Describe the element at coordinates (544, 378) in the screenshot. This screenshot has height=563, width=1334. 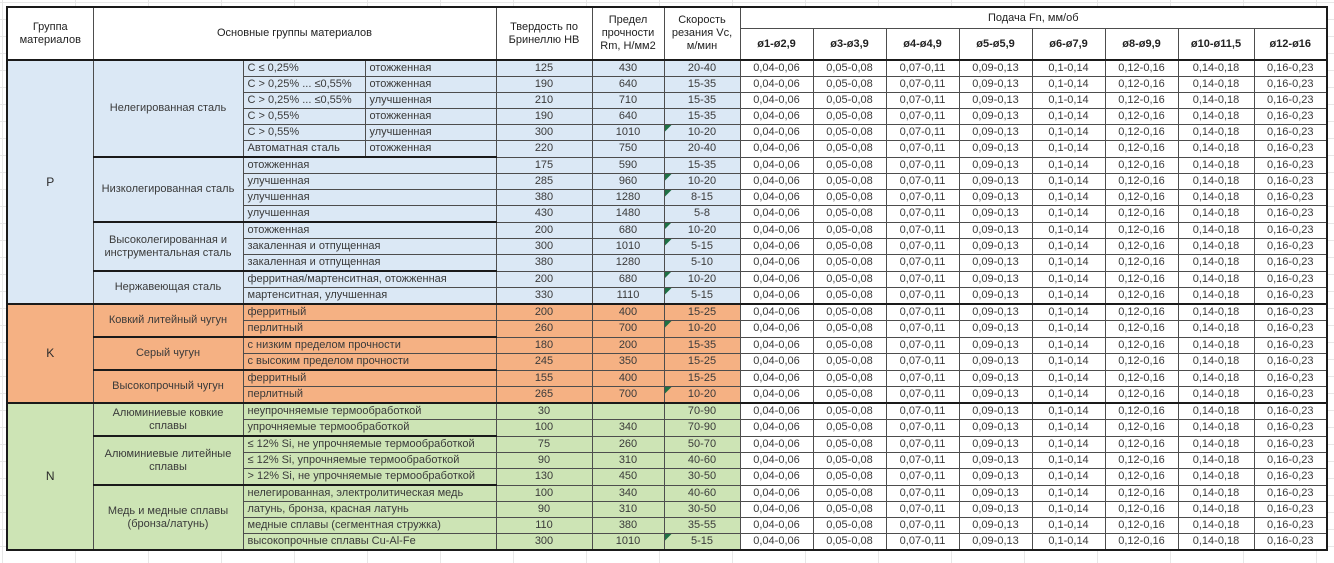
I see `cell-hardness-hb: 155` at that location.